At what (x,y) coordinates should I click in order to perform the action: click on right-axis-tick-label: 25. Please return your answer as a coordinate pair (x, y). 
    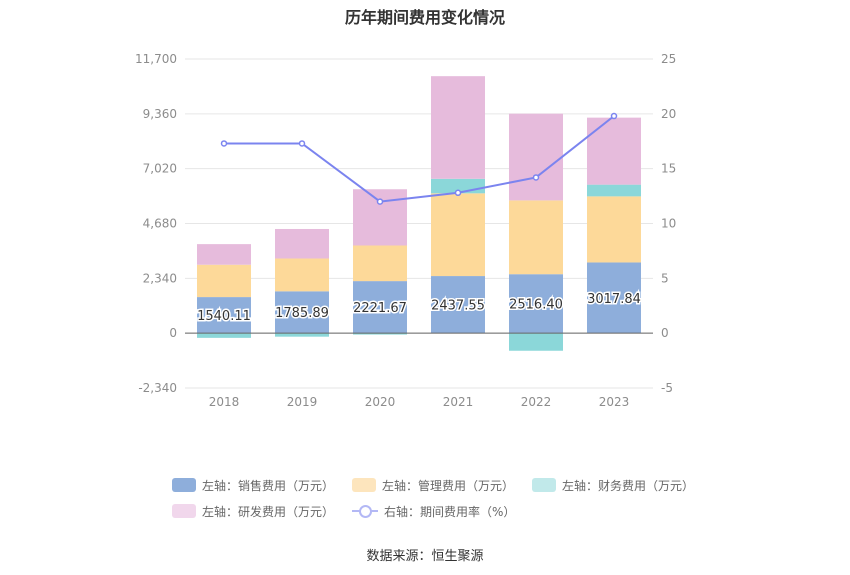
    Looking at the image, I should click on (668, 59).